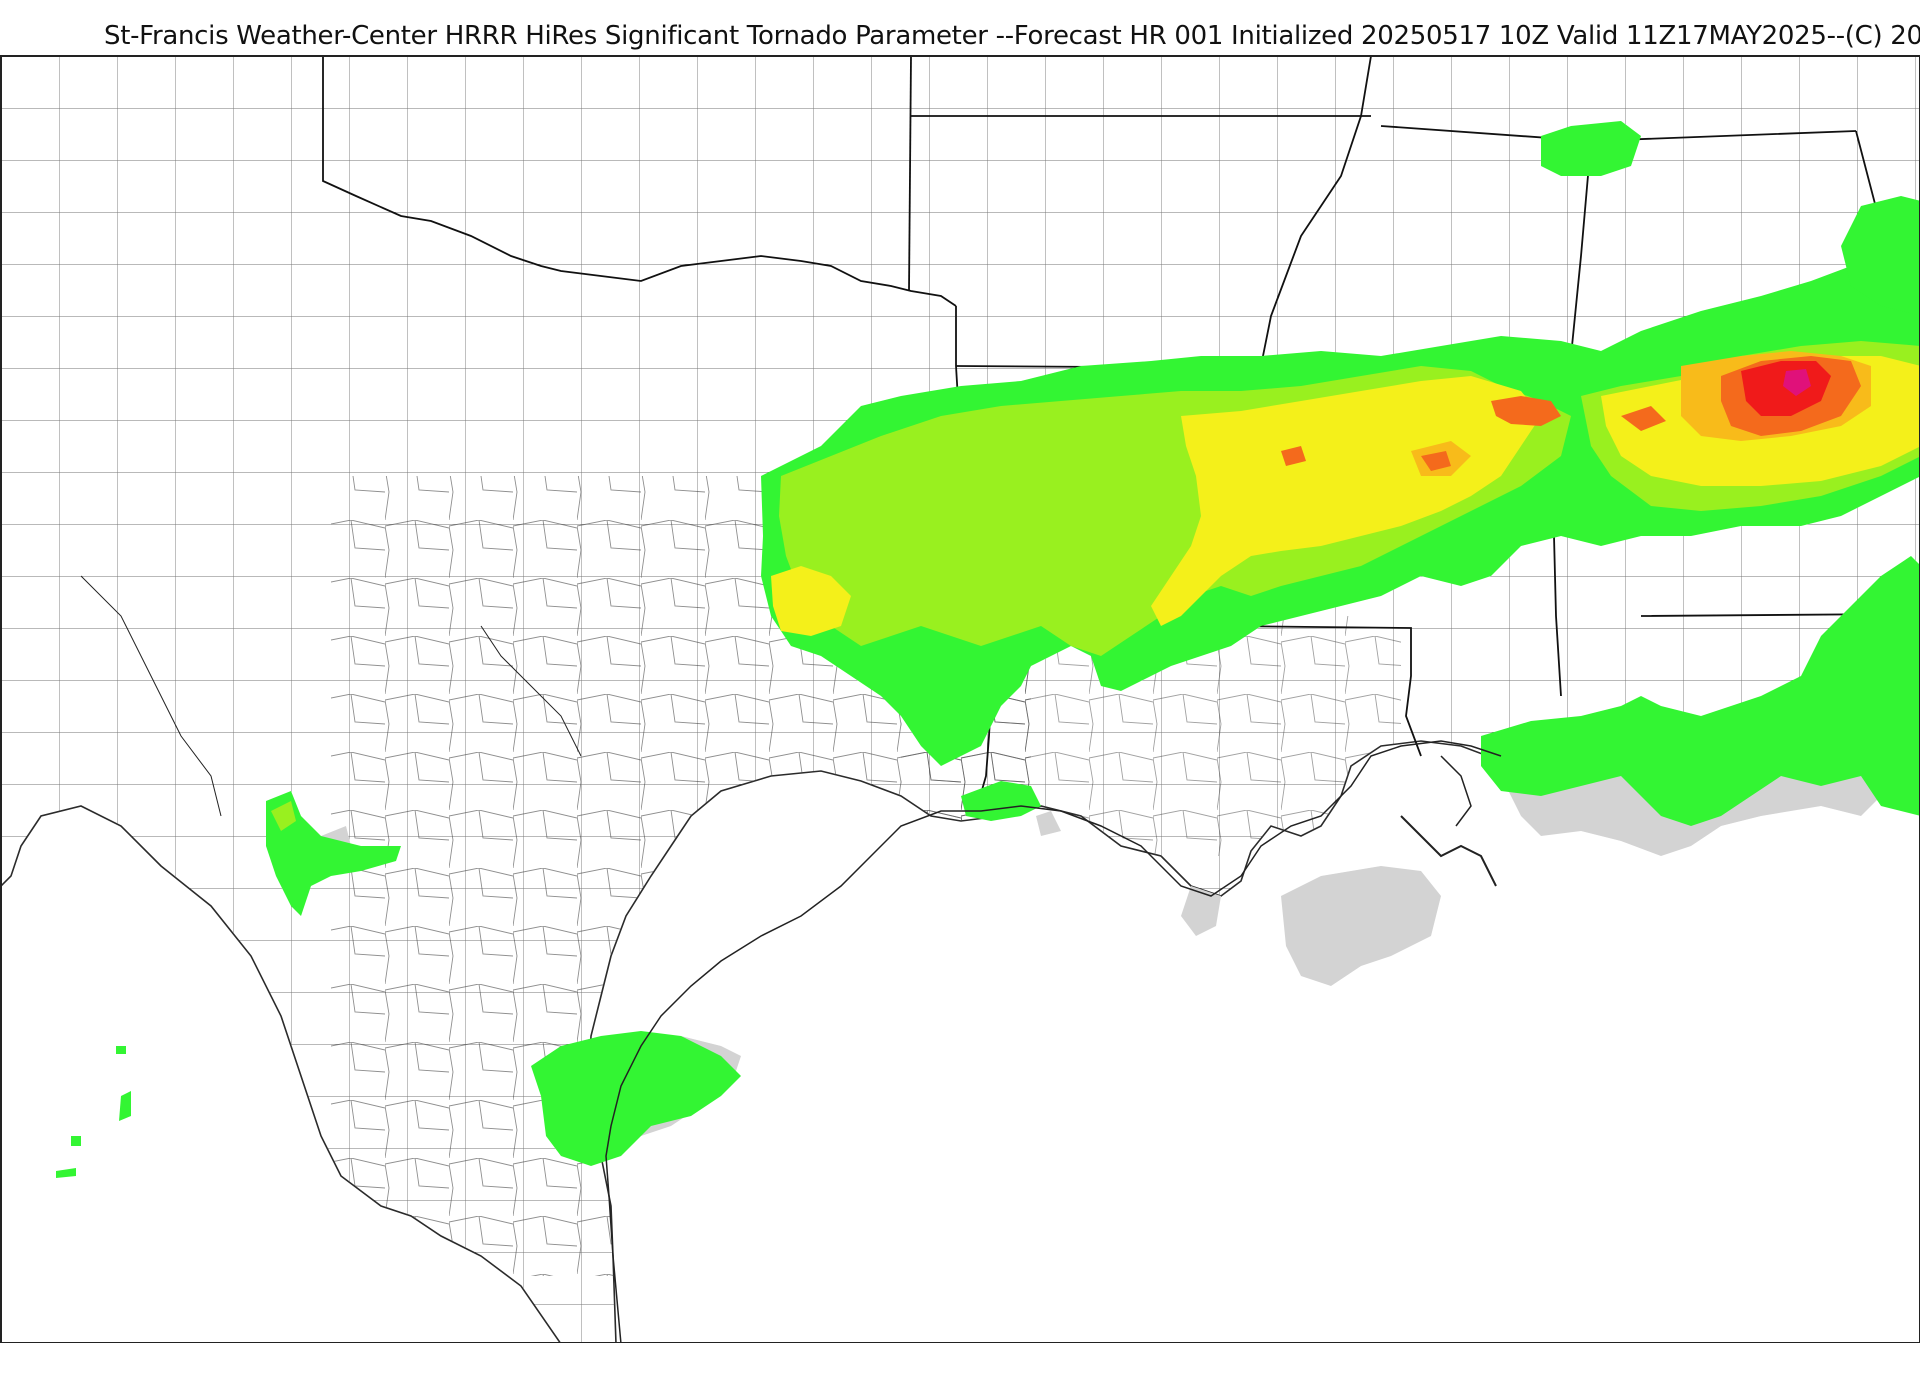  Describe the element at coordinates (283, 816) in the screenshot. I see `stp-level-2-sw` at that location.